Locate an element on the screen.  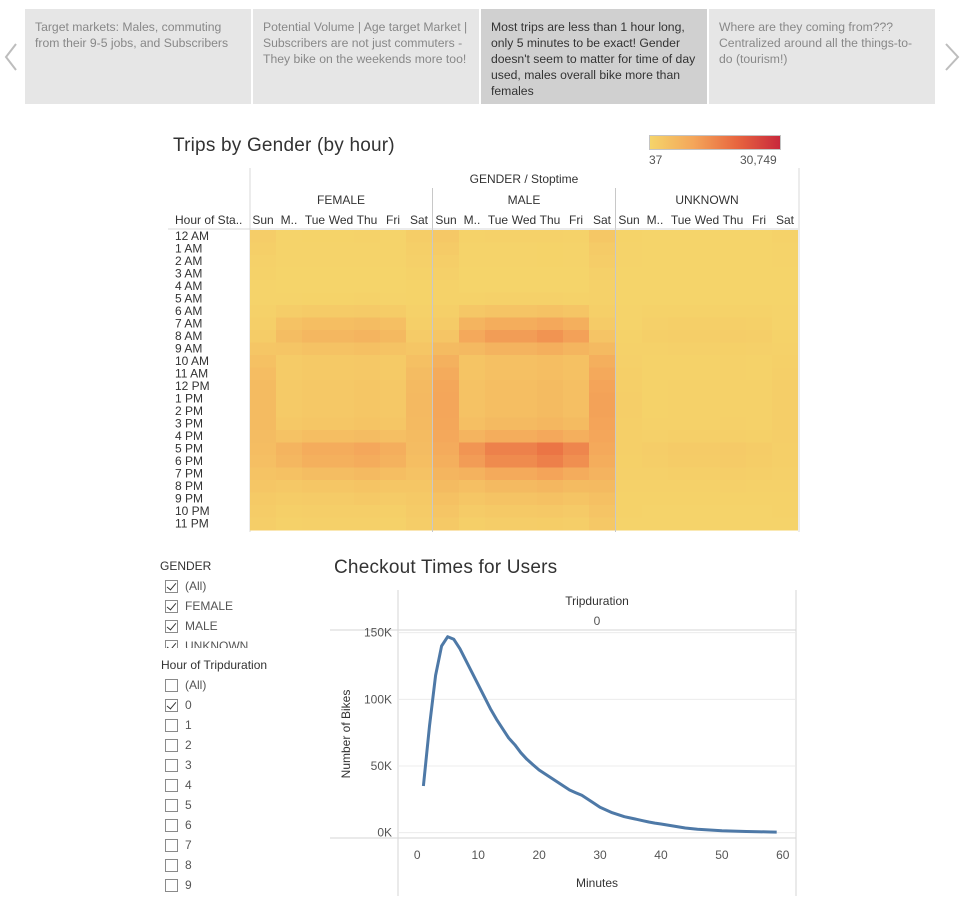
day-label: Sun is located at coordinates (262, 220).